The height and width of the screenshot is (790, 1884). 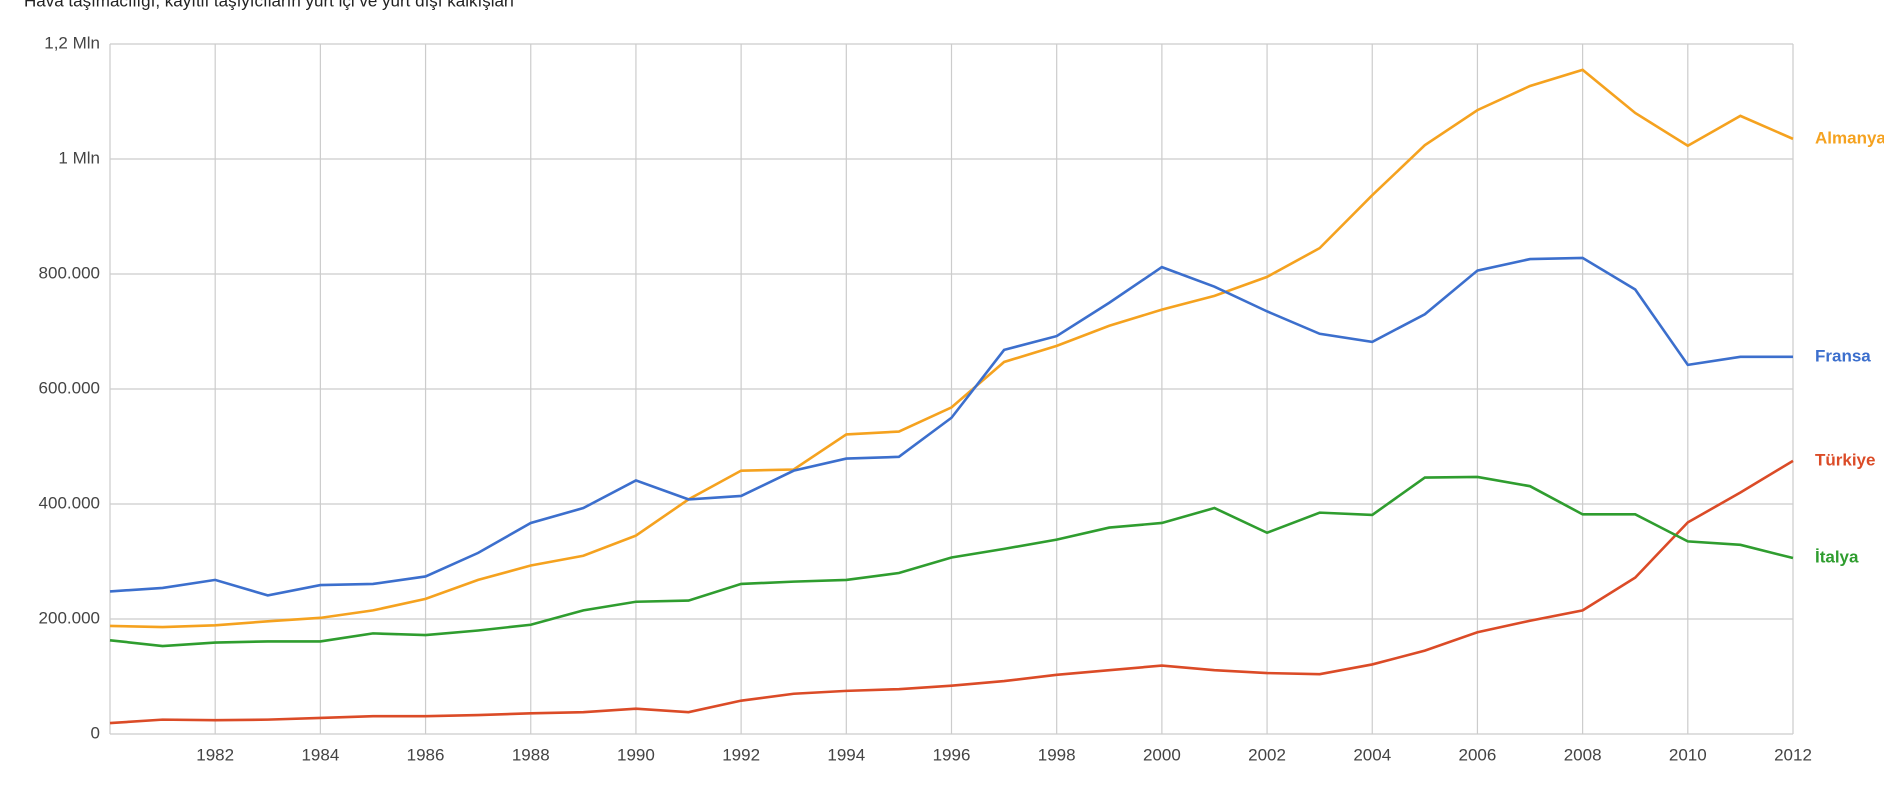 I want to click on x-tick-label: 1984, so click(x=320, y=754).